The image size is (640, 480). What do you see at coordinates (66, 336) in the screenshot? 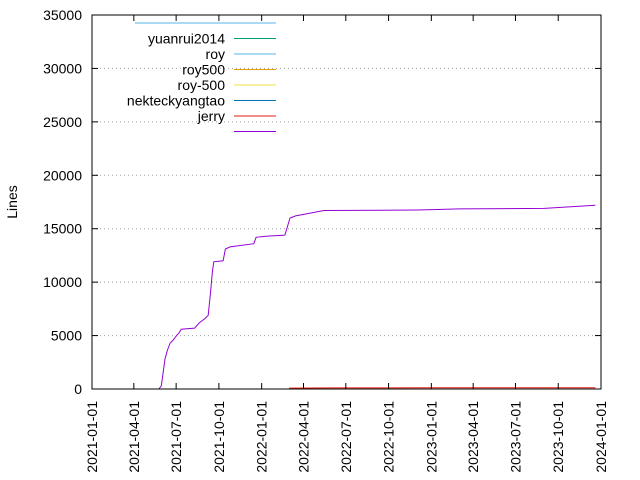
I see `y-tick-label: 5000` at bounding box center [66, 336].